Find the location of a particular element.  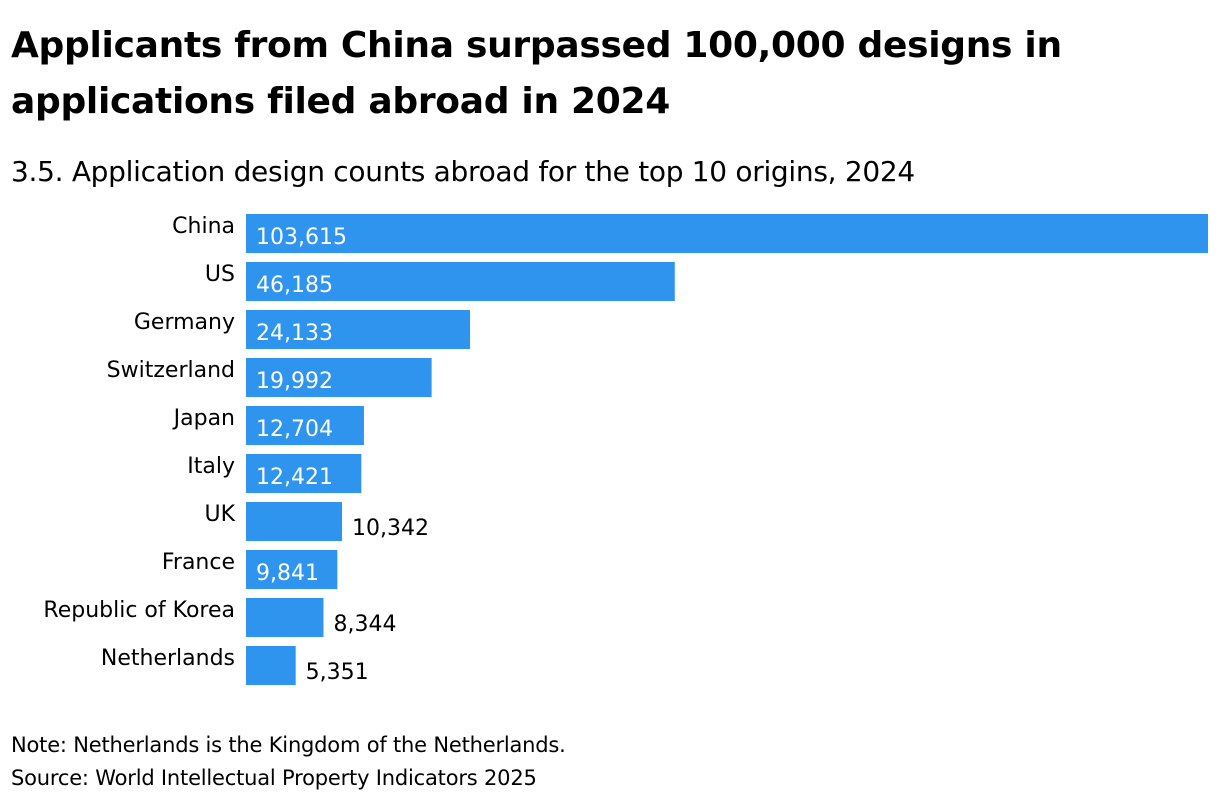

value-label-us: 46,185 is located at coordinates (294, 285).